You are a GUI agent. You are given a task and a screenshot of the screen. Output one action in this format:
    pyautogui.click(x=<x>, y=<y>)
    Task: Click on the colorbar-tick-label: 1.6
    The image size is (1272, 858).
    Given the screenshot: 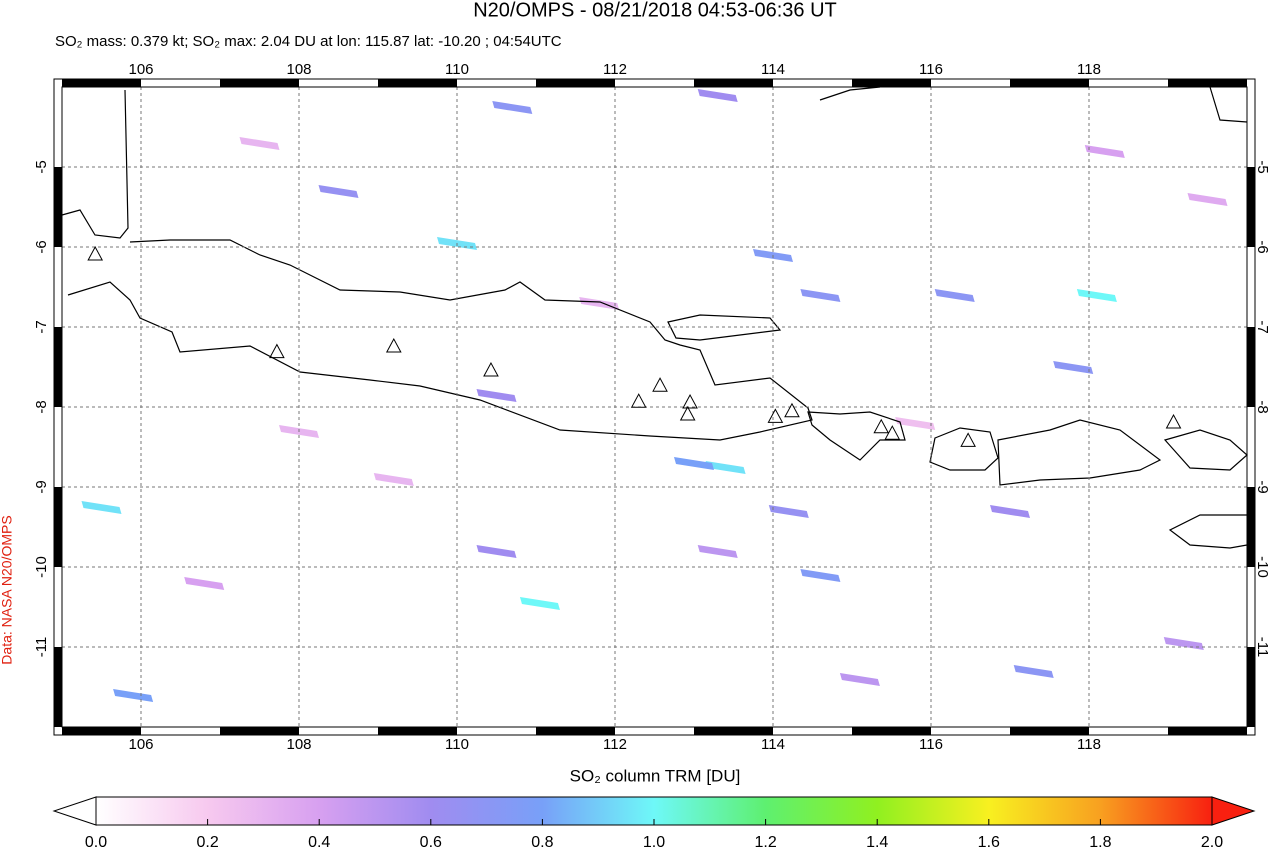 What is the action you would take?
    pyautogui.click(x=989, y=842)
    